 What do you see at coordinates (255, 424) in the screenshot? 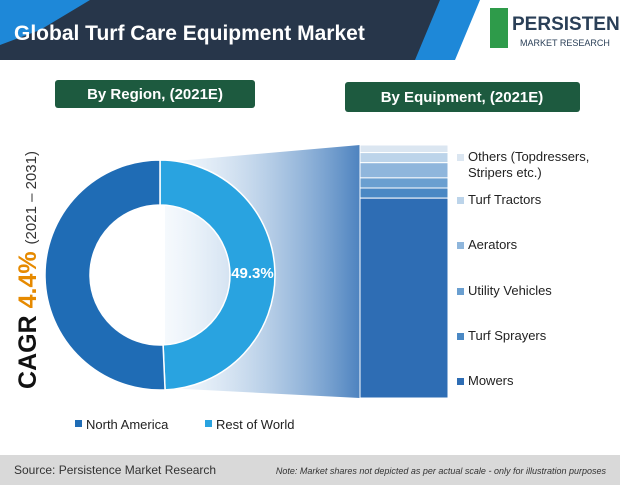
I see `legend-label: Rest of World` at bounding box center [255, 424].